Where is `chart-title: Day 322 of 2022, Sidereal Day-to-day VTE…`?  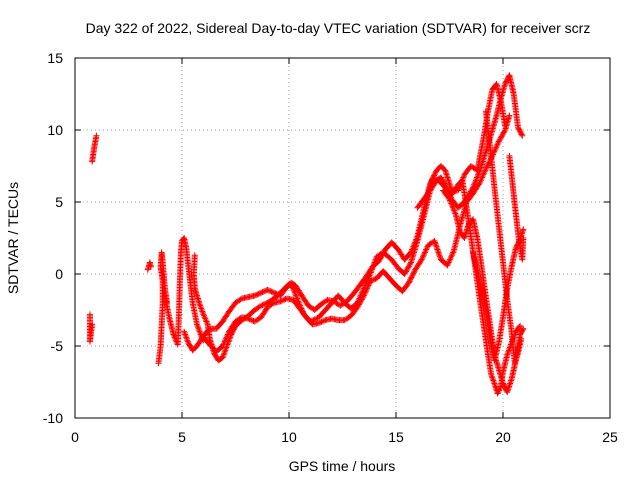 chart-title: Day 322 of 2022, Sidereal Day-to-day VTE… is located at coordinates (338, 28).